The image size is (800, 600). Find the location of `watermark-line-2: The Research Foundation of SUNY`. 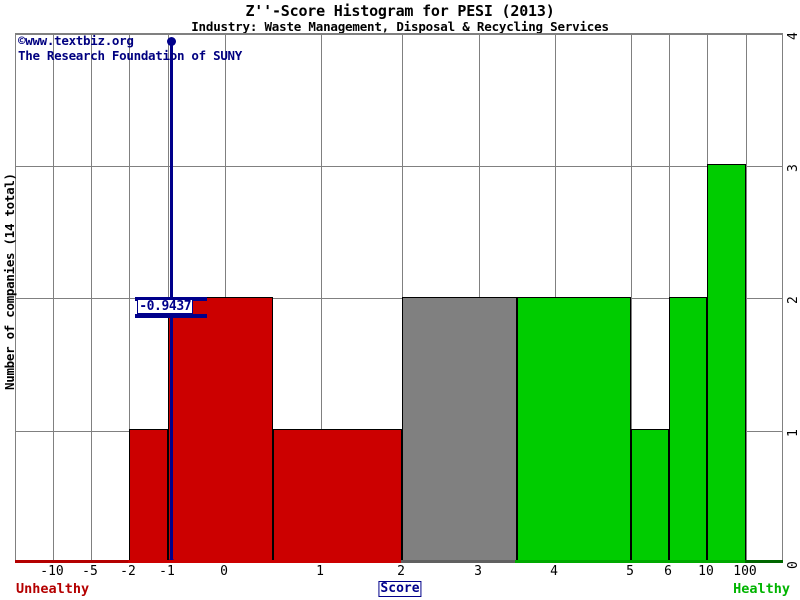

watermark-line-2: The Research Foundation of SUNY is located at coordinates (130, 55).